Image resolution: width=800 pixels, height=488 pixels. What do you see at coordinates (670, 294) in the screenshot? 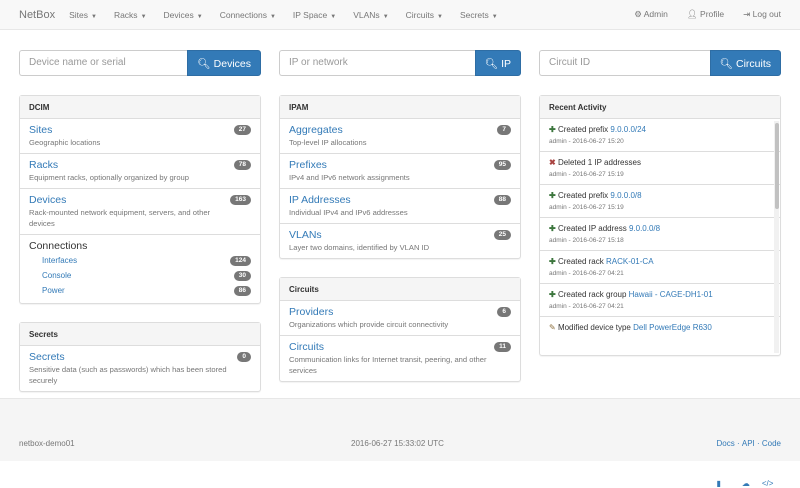
I see `activity-object-link: Hawaii - CAGE-DH1-01` at bounding box center [670, 294].